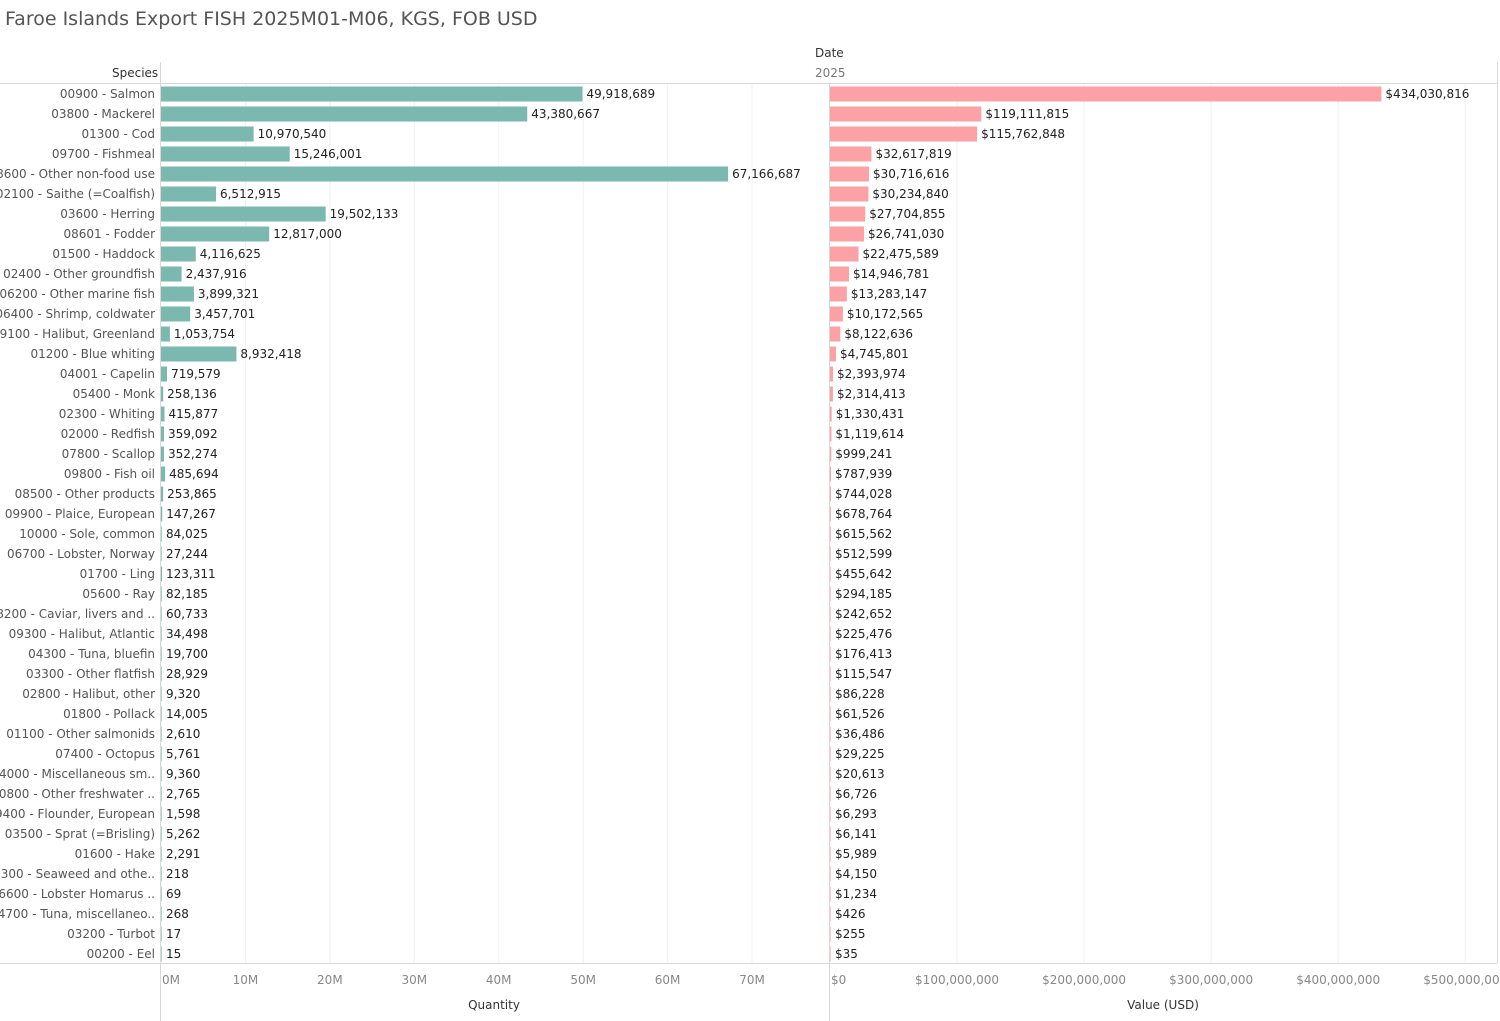 This screenshot has width=1500, height=1021. What do you see at coordinates (177, 914) in the screenshot?
I see `quantity-value-label: 268` at bounding box center [177, 914].